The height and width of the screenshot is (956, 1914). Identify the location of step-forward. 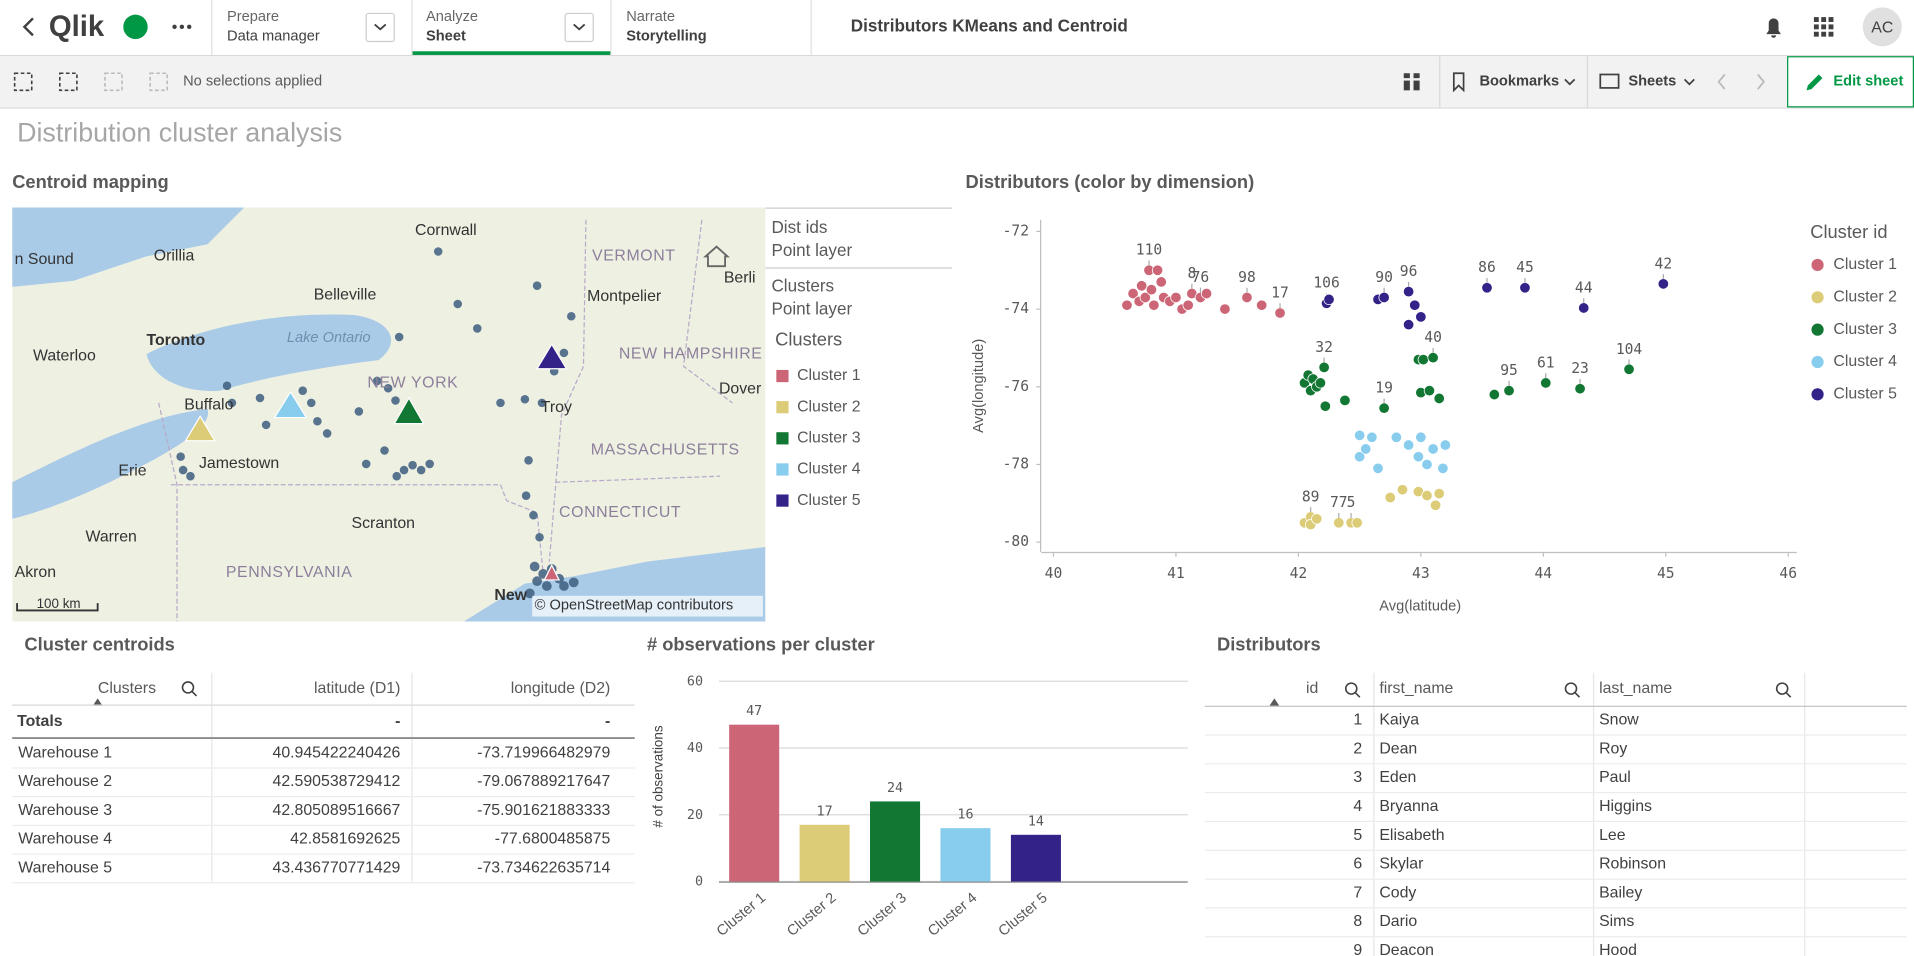
(113, 82).